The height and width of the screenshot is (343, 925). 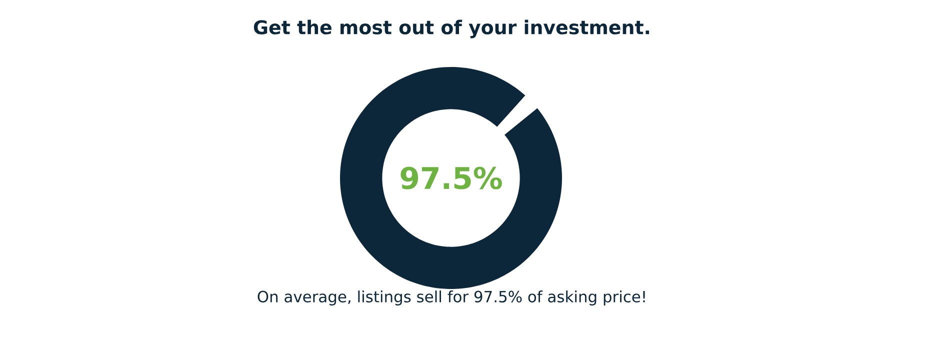 I want to click on data-label: 97.5%, so click(x=451, y=178).